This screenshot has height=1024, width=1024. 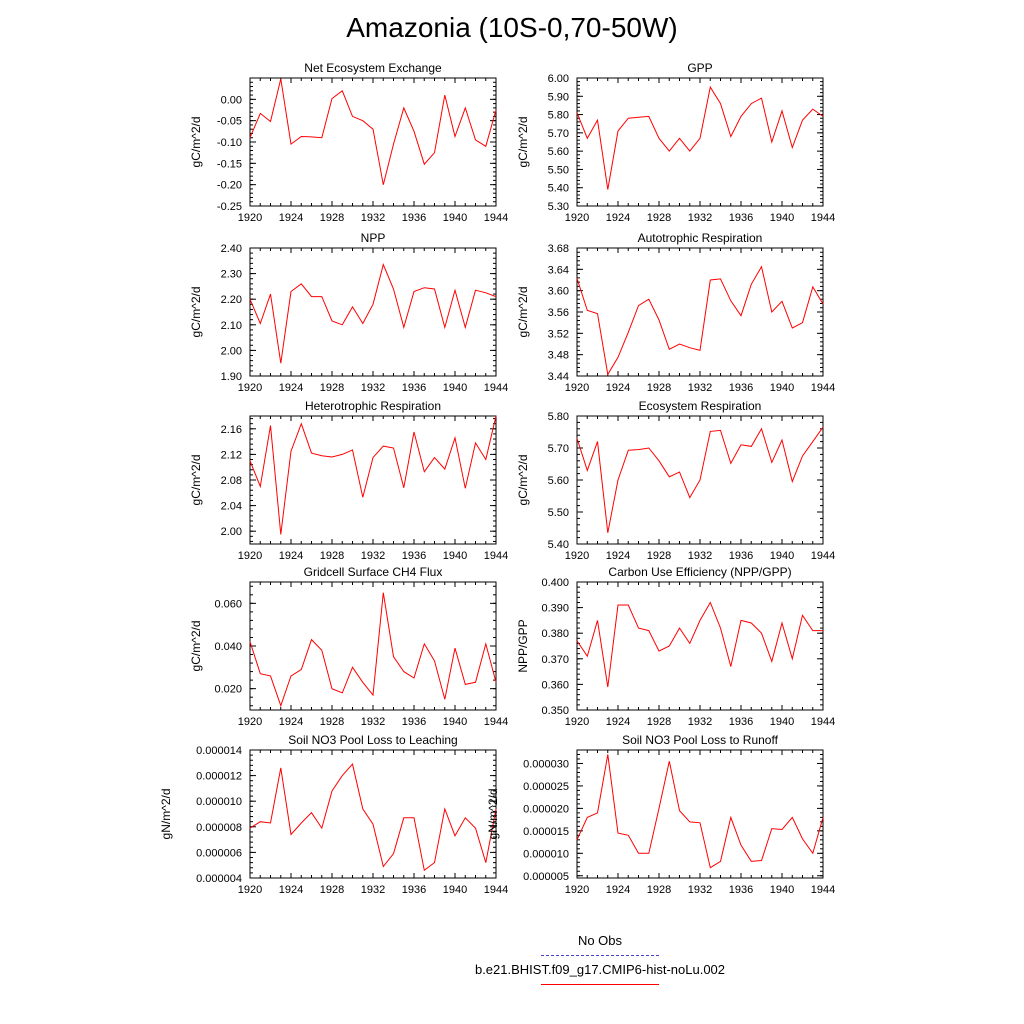 What do you see at coordinates (219, 751) in the screenshot?
I see `y-tick-label: 0.000014` at bounding box center [219, 751].